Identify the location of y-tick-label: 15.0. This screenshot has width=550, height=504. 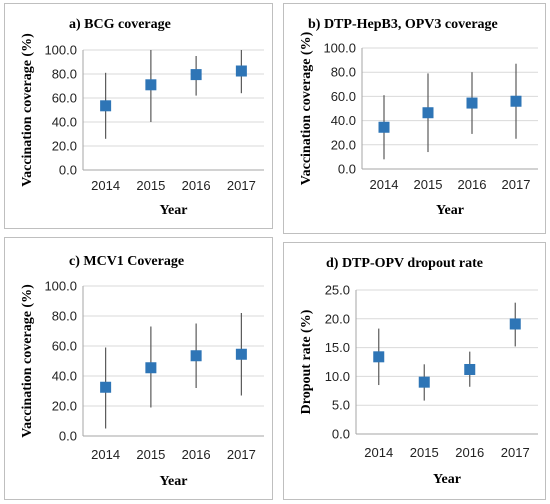
(337, 347).